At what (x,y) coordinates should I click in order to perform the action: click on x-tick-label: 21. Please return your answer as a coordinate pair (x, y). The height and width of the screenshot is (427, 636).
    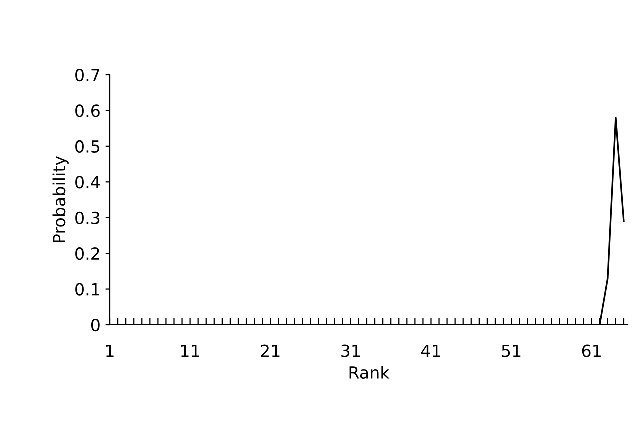
    Looking at the image, I should click on (270, 351).